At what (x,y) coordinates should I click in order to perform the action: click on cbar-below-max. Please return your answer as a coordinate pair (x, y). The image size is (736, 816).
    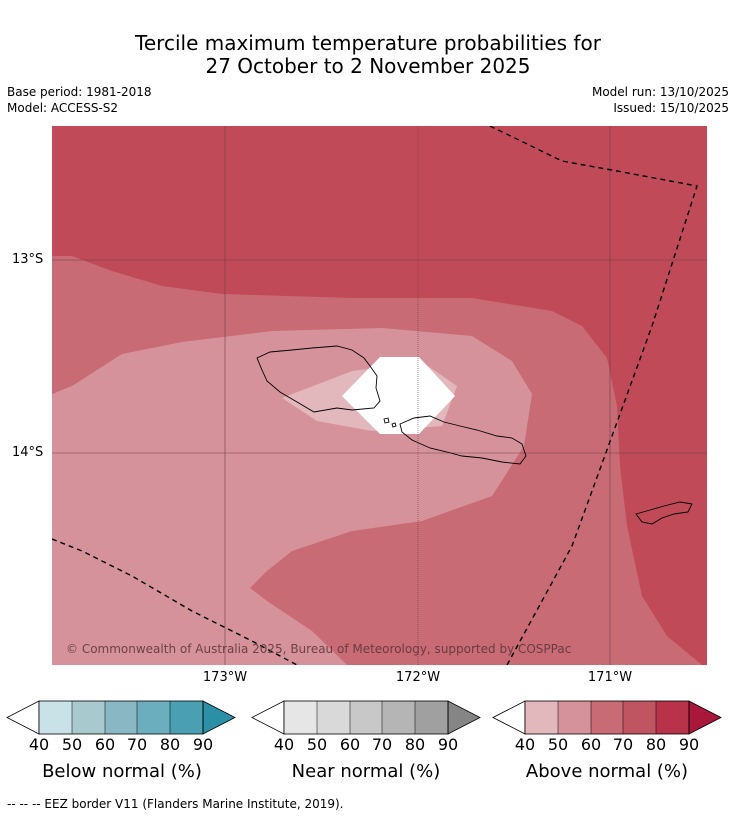
    Looking at the image, I should click on (219, 717).